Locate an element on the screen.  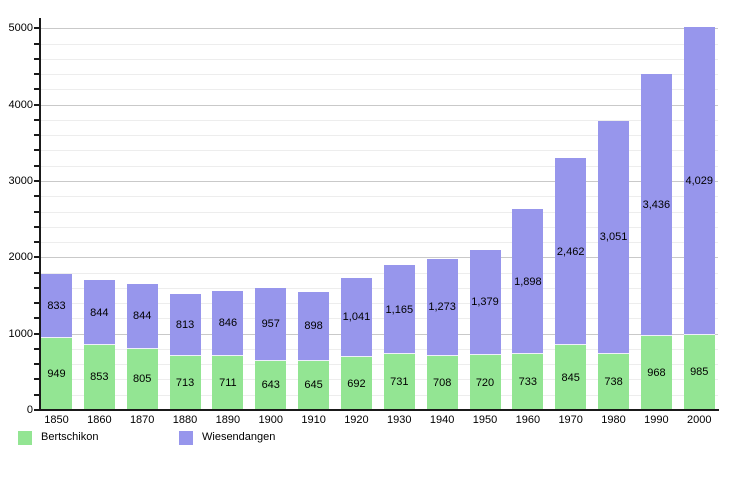
y-axis-label-4000: 4000 is located at coordinates (20, 104).